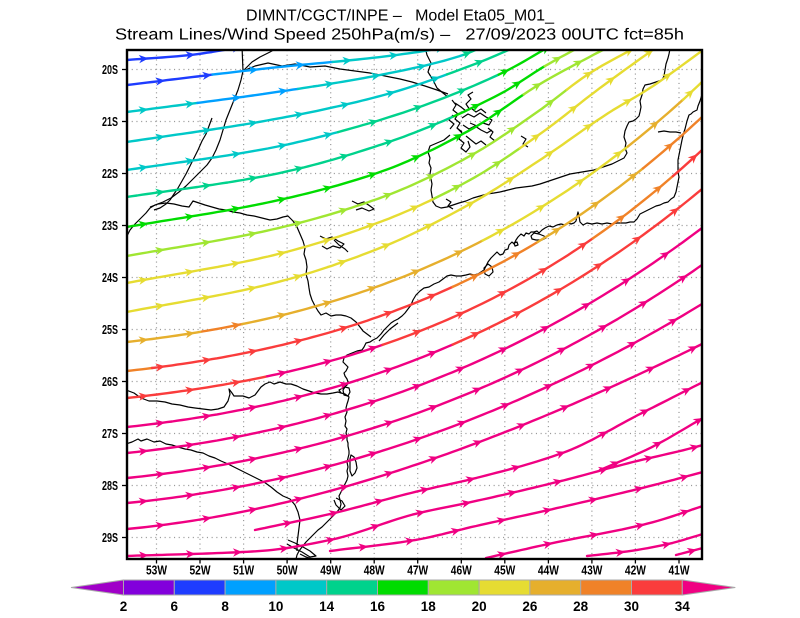 The image size is (800, 618). Describe the element at coordinates (110, 121) in the screenshot. I see `svg-text: 21S` at that location.